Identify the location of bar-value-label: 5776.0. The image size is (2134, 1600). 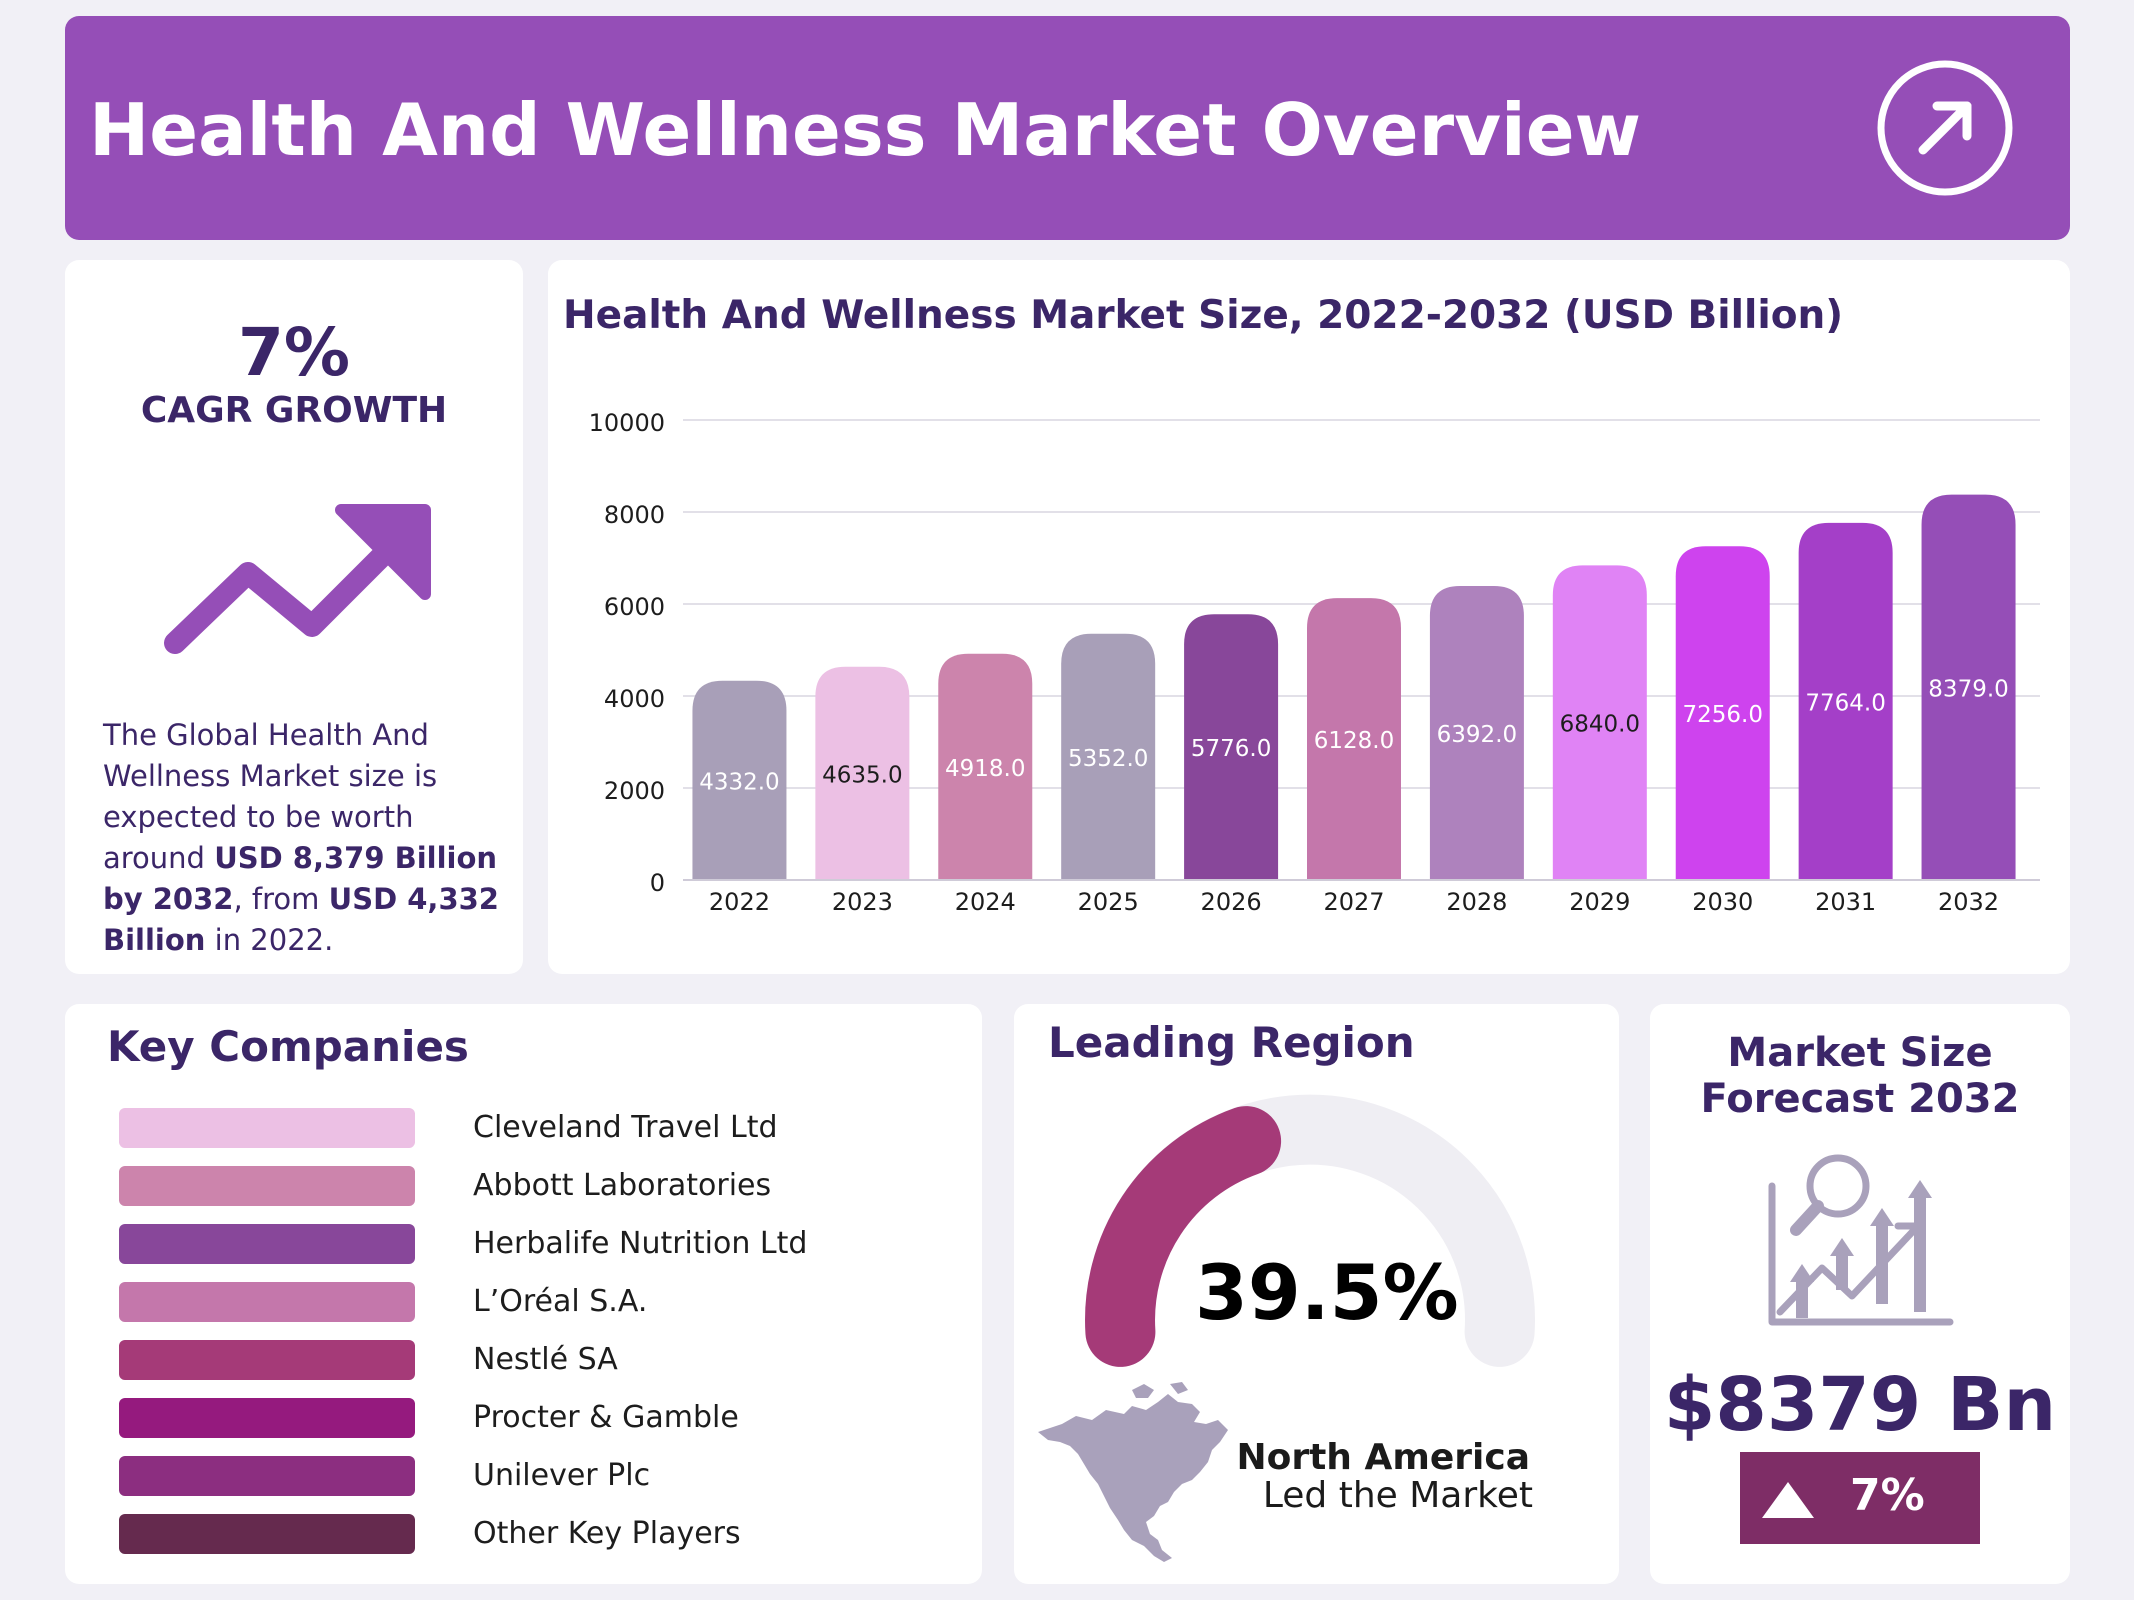
(1231, 749).